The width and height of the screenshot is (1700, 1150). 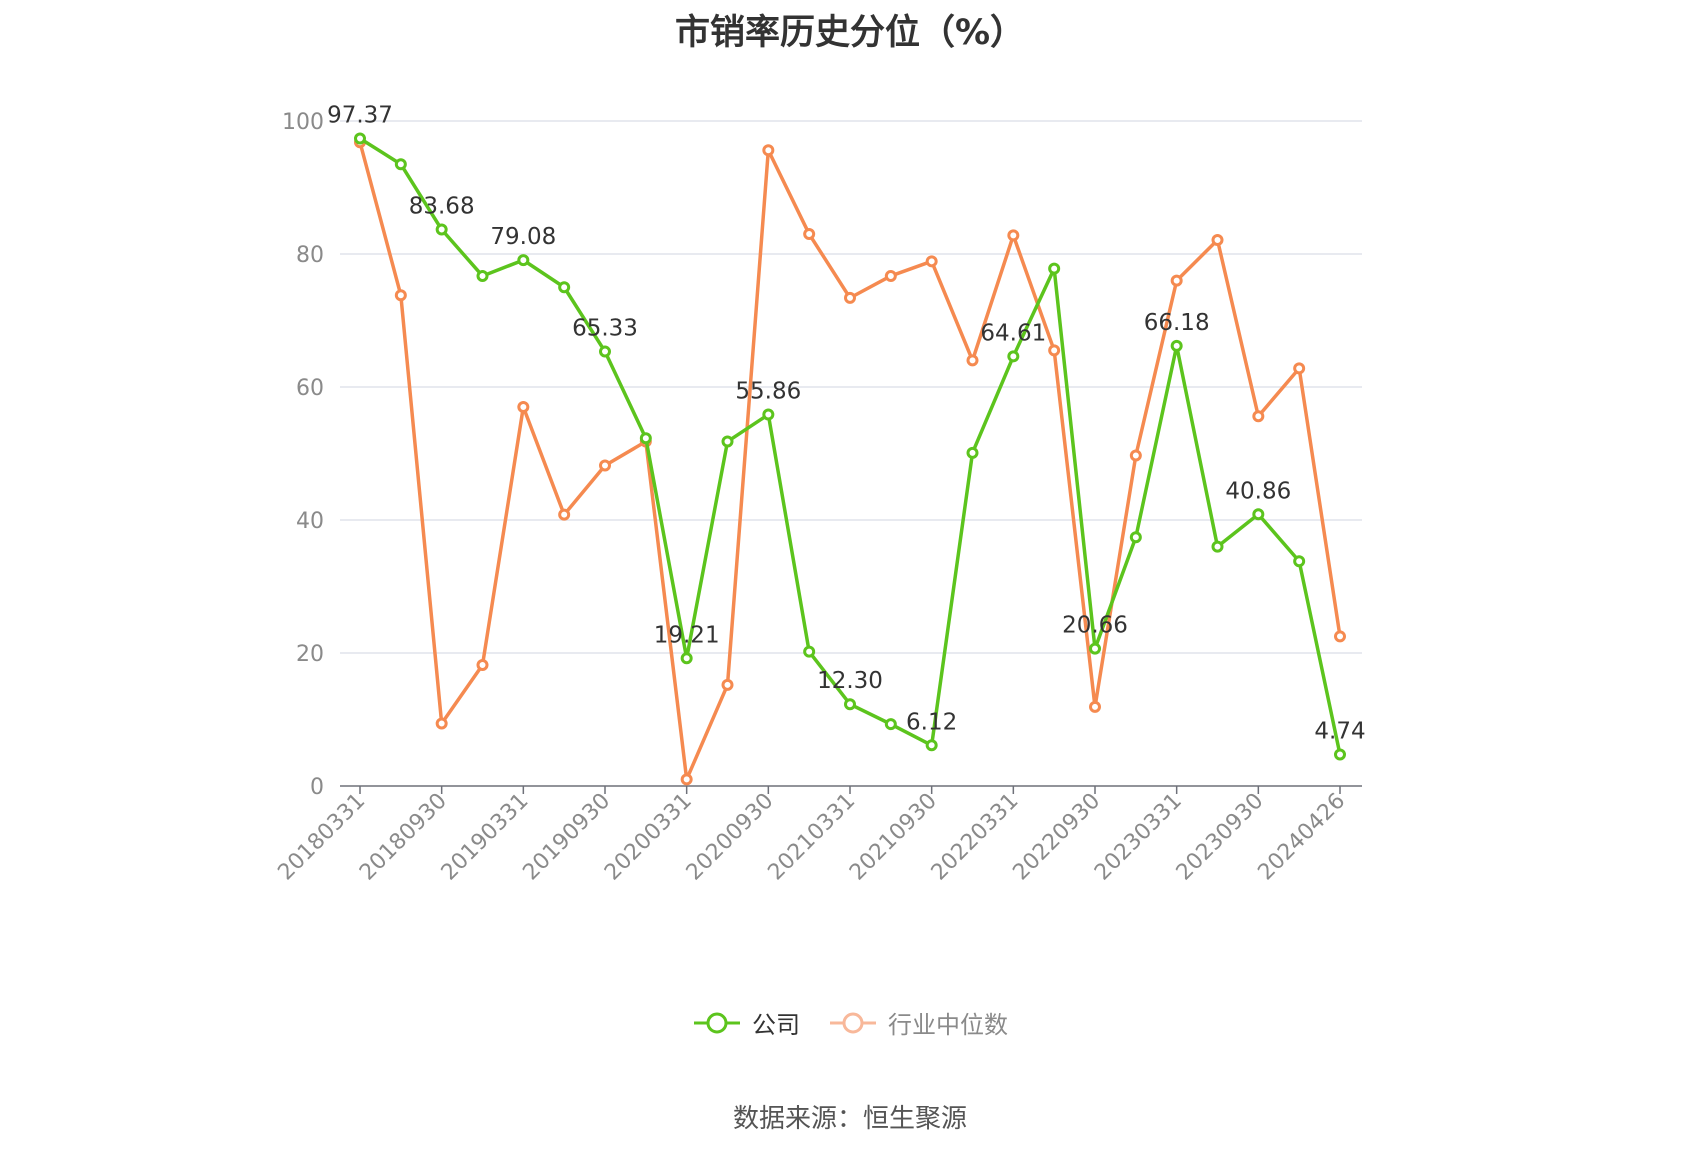 I want to click on legend: 公司 行业中位数, so click(x=850, y=1022).